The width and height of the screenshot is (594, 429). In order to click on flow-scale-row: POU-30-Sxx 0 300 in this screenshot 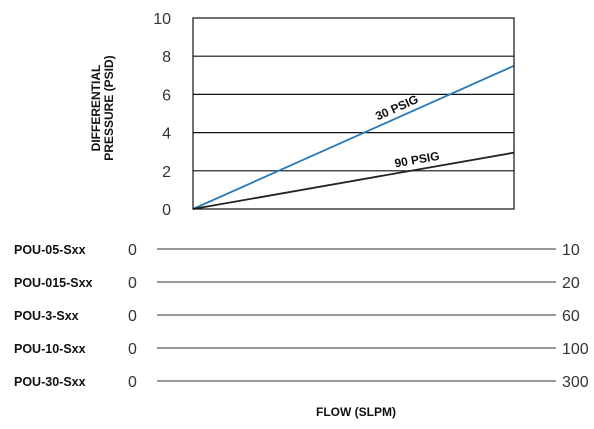, I will do `click(301, 382)`.